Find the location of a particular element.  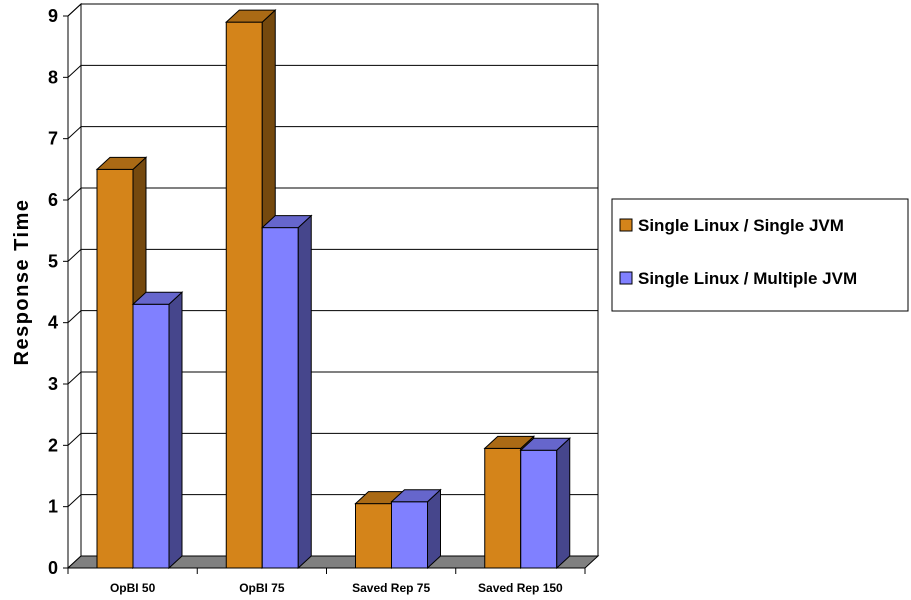

x-category-label: Saved Rep 150 is located at coordinates (520, 588).